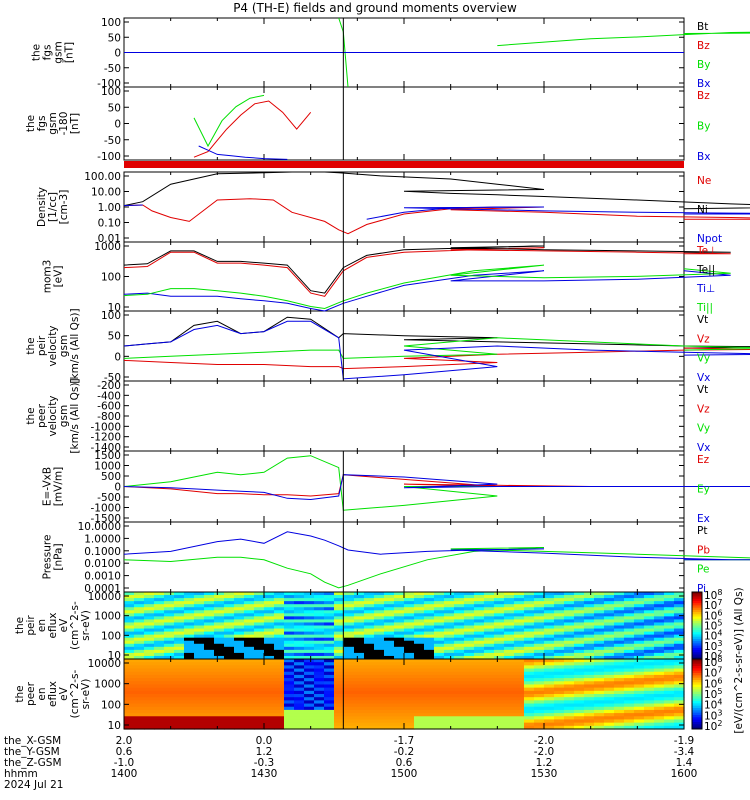 The image size is (750, 800). I want to click on ephemeris-row-label: the_Z-GSM, so click(33, 763).